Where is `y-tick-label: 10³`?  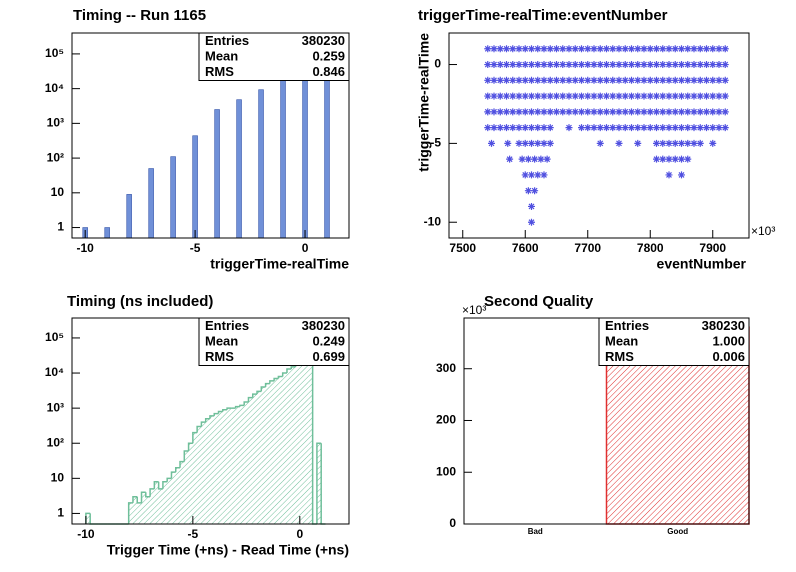 y-tick-label: 10³ is located at coordinates (55, 123).